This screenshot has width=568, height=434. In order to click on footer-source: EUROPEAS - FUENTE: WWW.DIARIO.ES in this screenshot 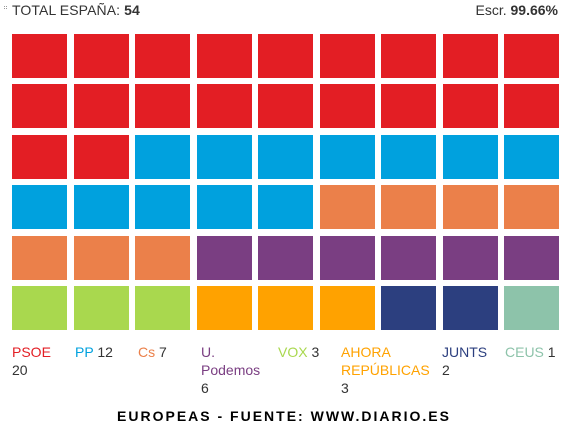, I will do `click(284, 416)`.